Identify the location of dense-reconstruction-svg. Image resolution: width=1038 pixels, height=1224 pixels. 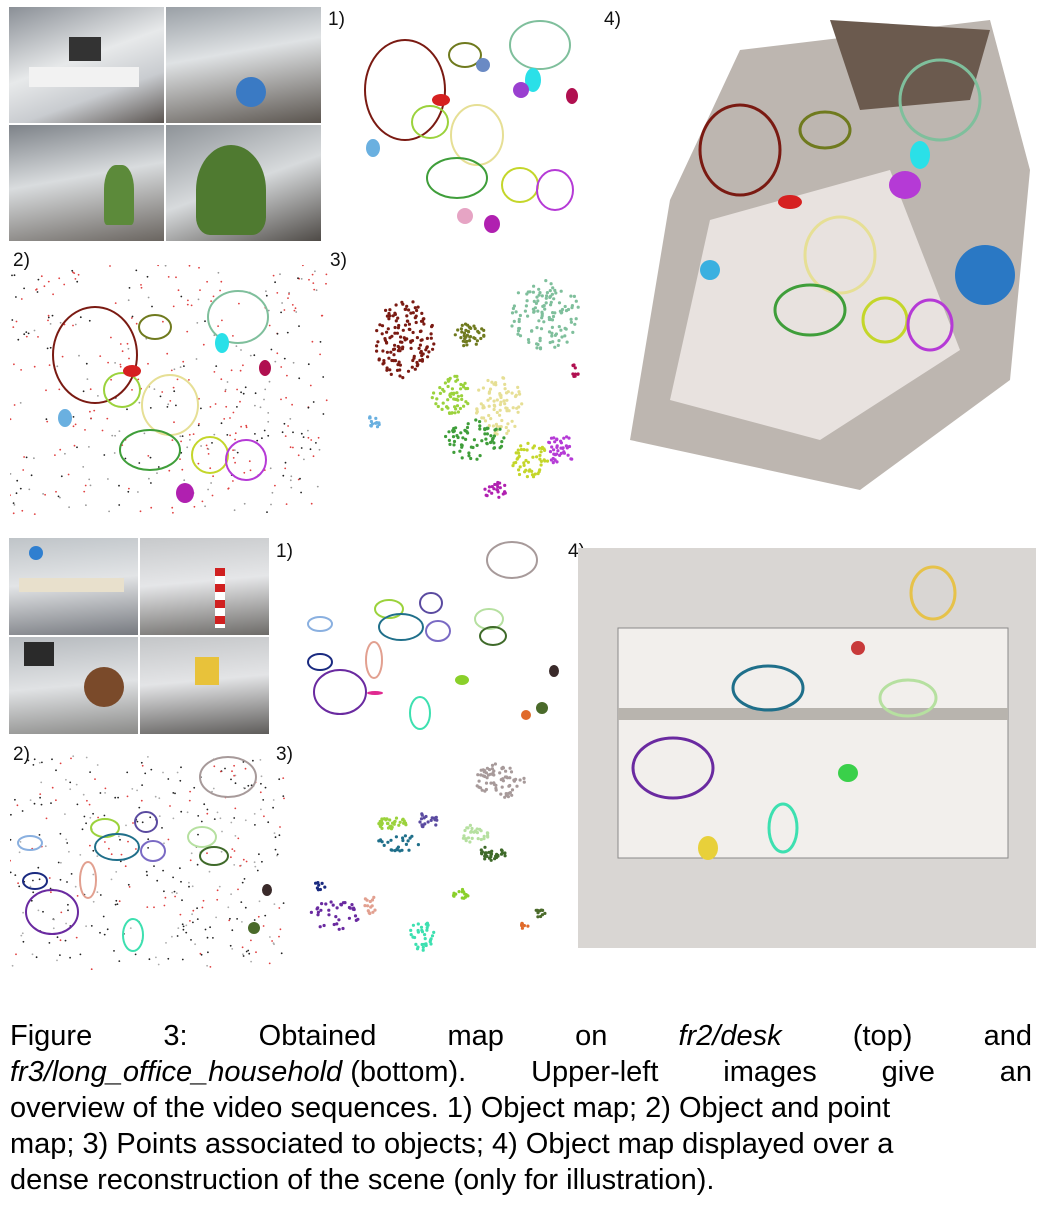
(830, 255).